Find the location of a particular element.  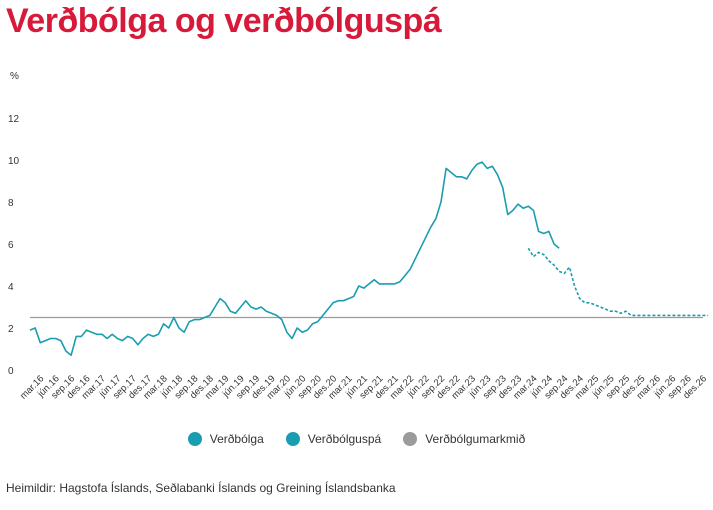

y-tick-label: 10 is located at coordinates (14, 161).